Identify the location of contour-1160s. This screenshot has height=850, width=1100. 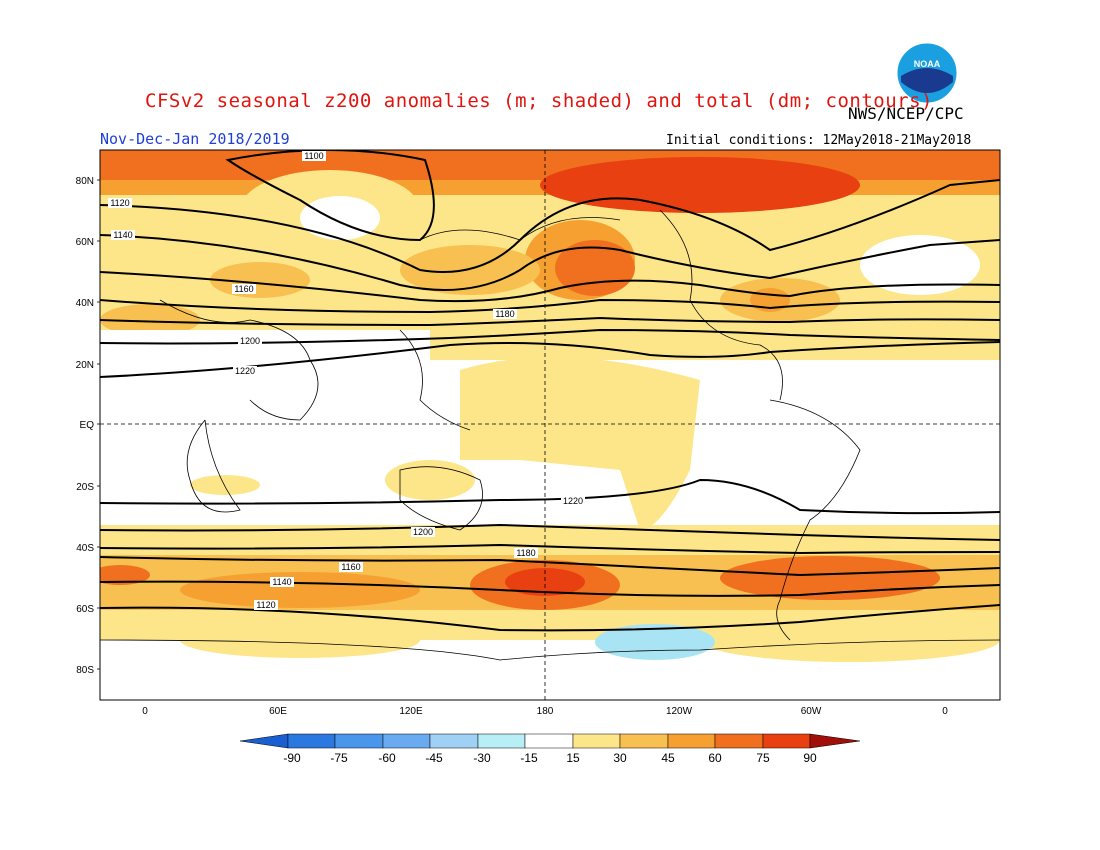
(550, 566).